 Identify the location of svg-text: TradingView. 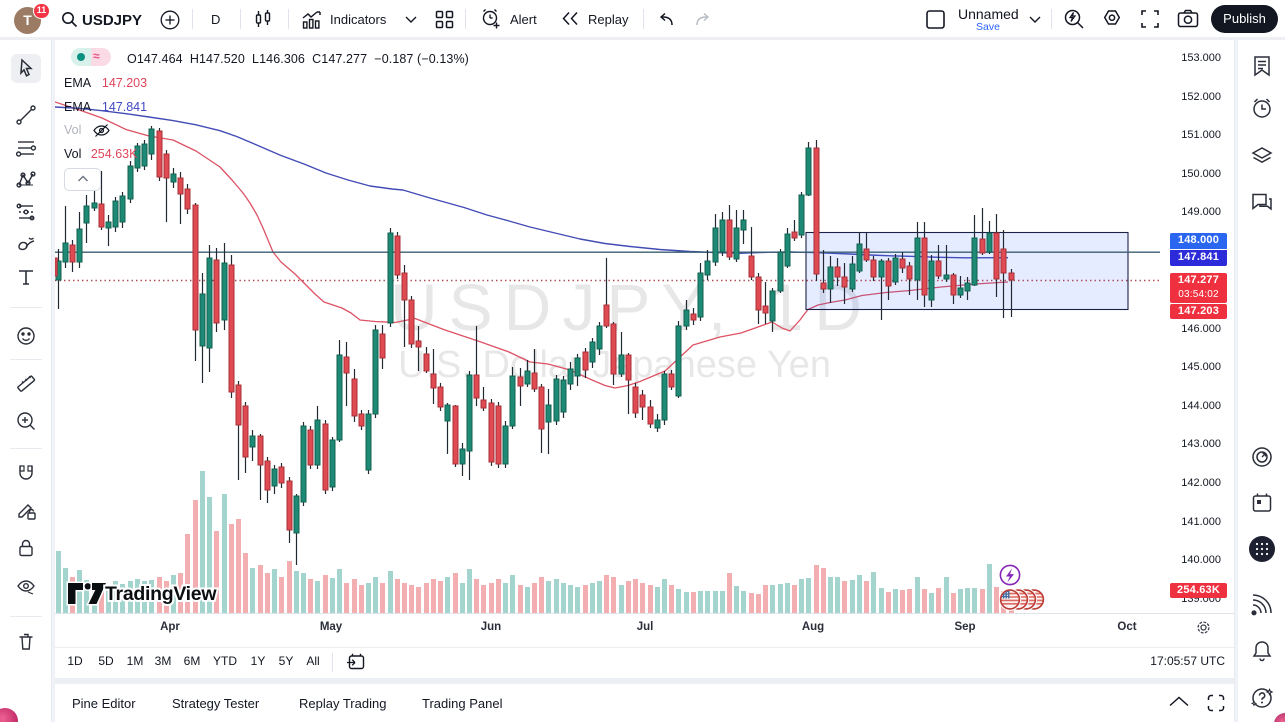
(161, 594).